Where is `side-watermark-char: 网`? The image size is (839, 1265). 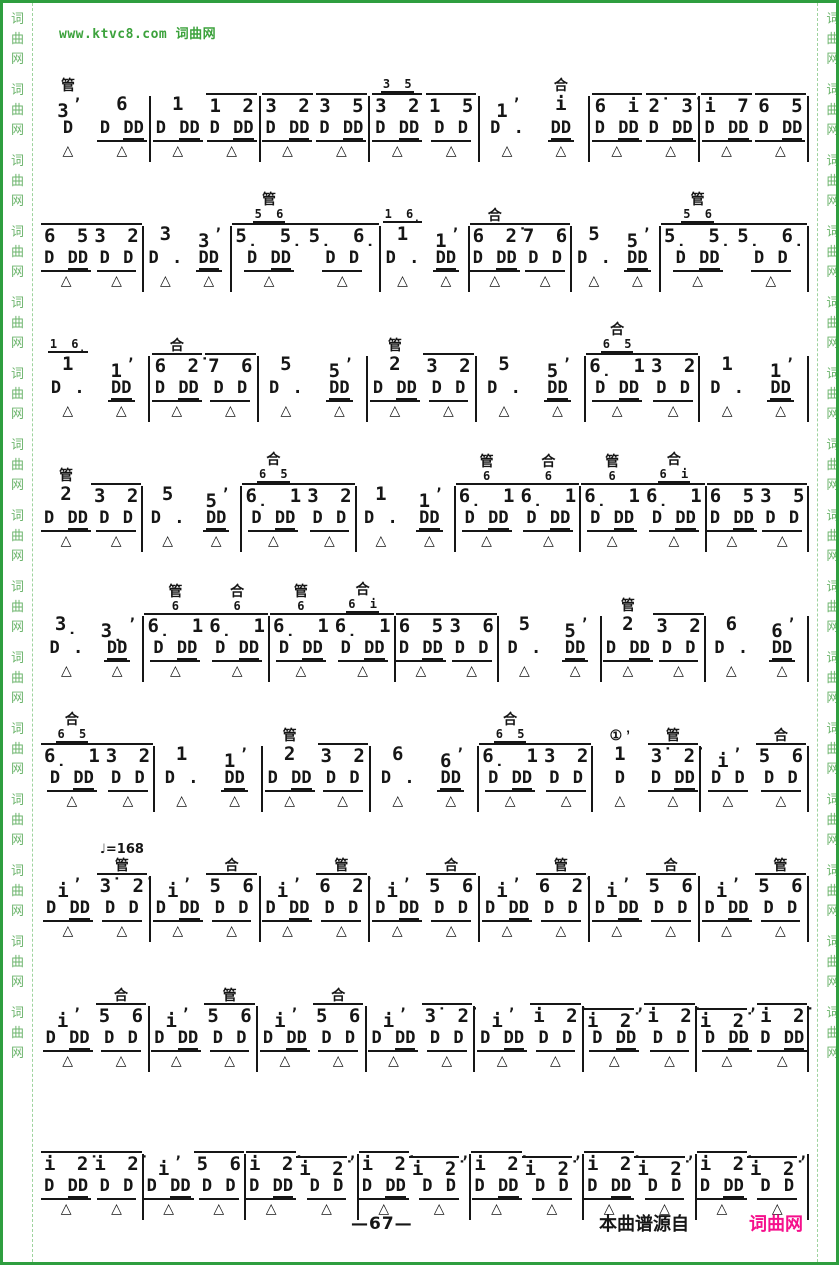
side-watermark-char: 网 is located at coordinates (17, 981).